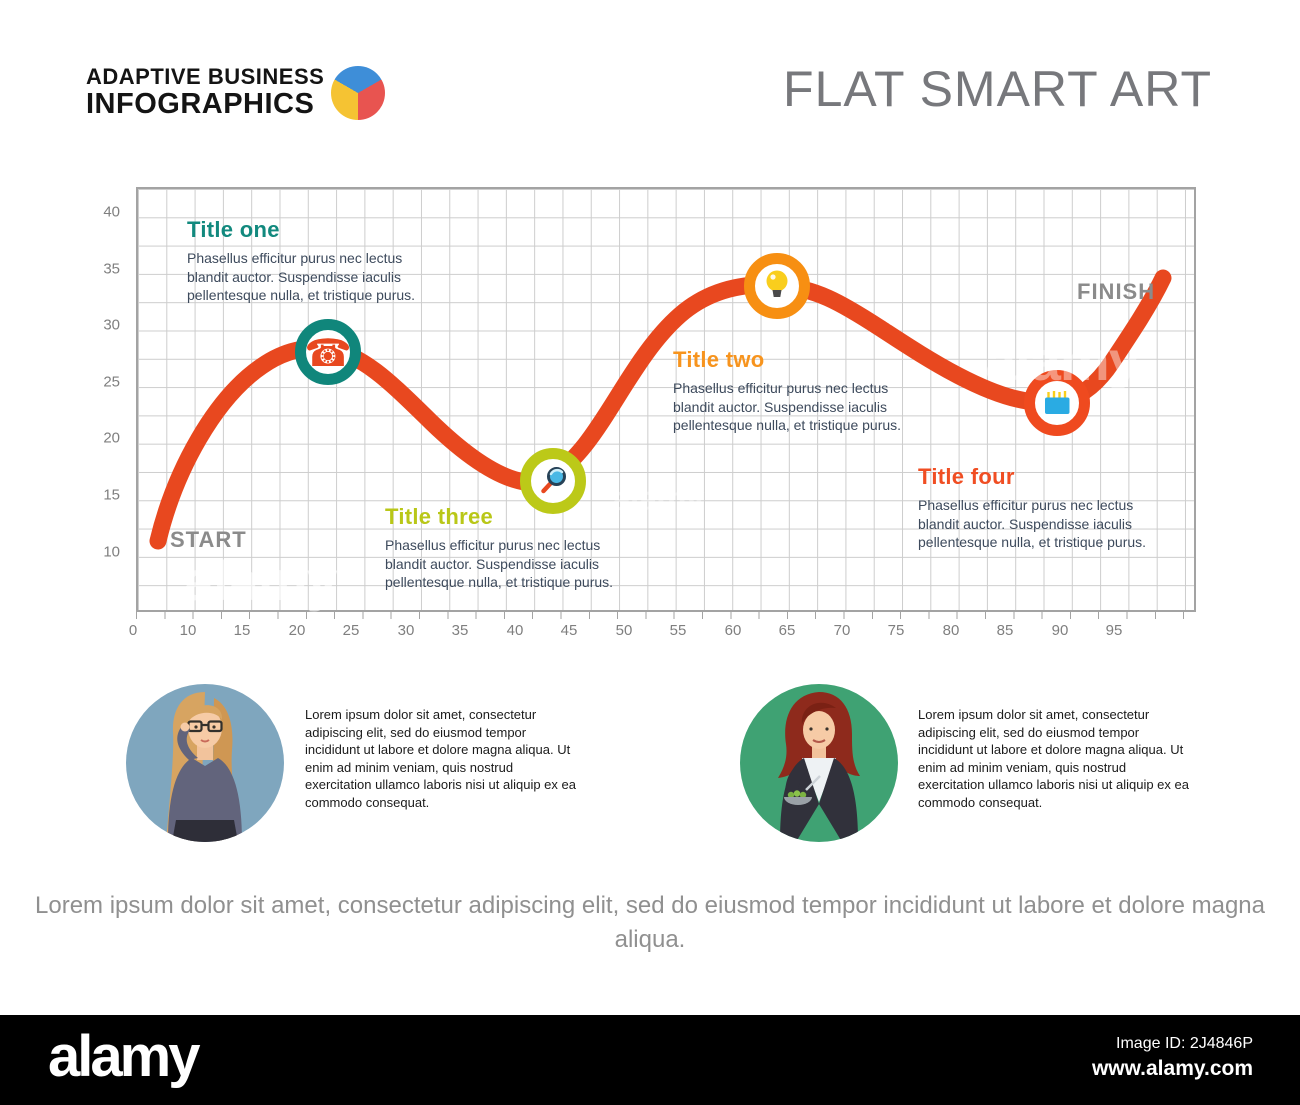  I want to click on x-axis-label: 60, so click(733, 630).